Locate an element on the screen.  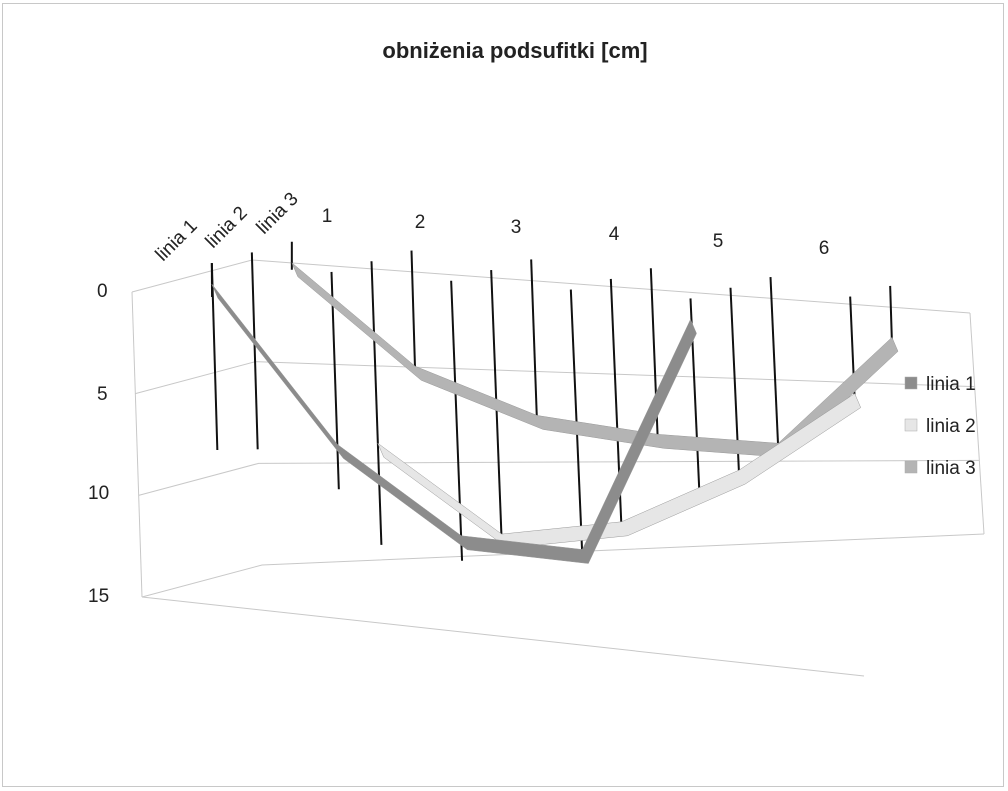
legend-label: linia 2 is located at coordinates (951, 426).